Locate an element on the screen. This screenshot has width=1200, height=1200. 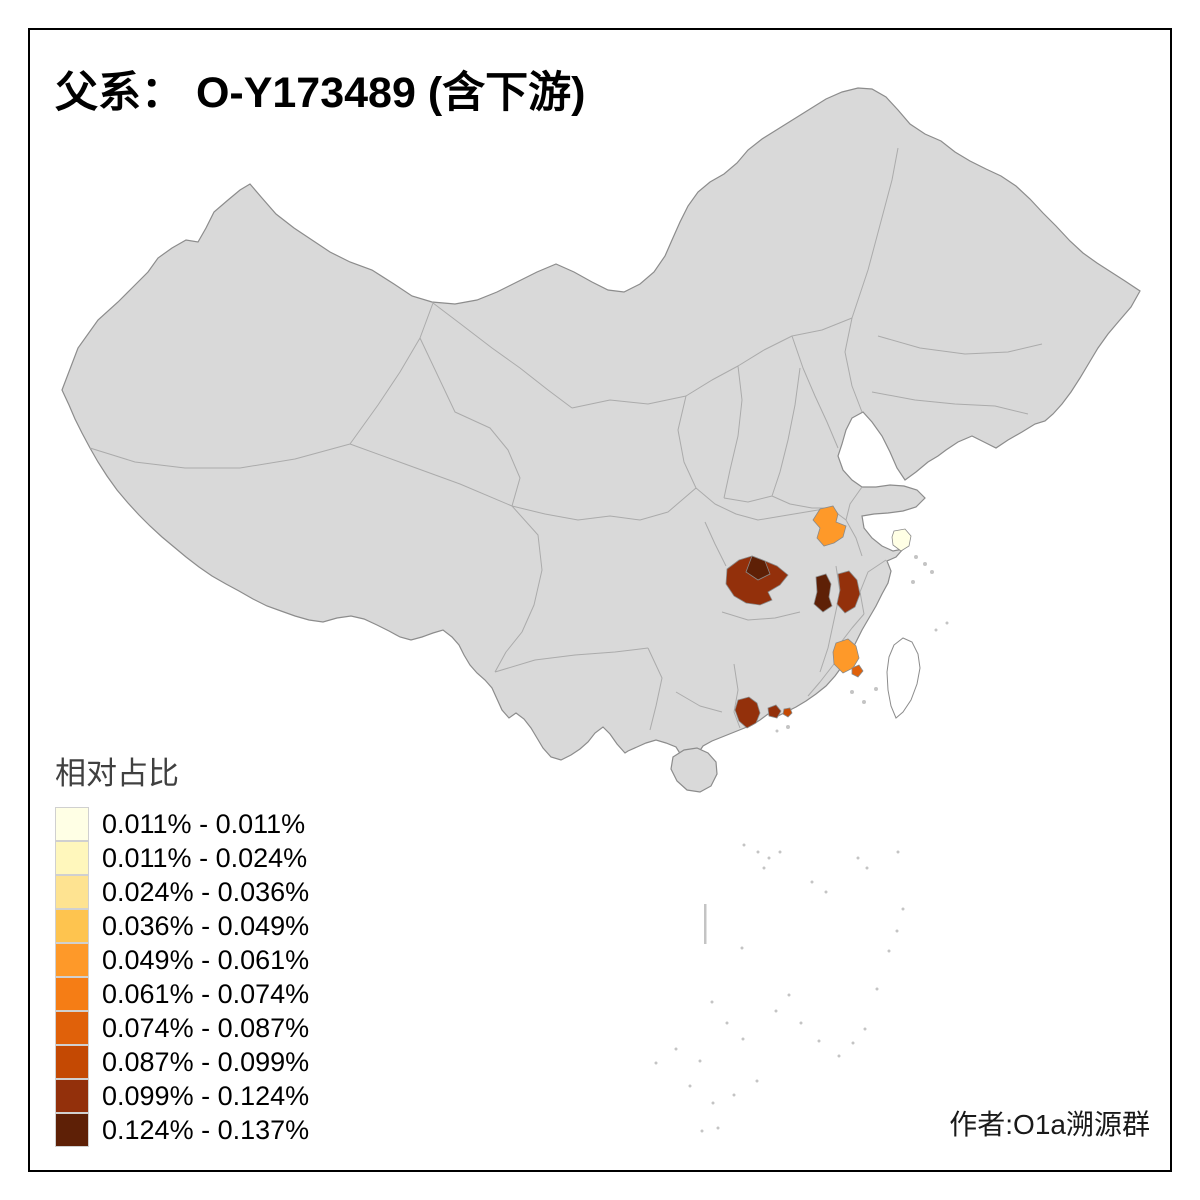
highlight-region-south-coast-main is located at coordinates (747, 712).